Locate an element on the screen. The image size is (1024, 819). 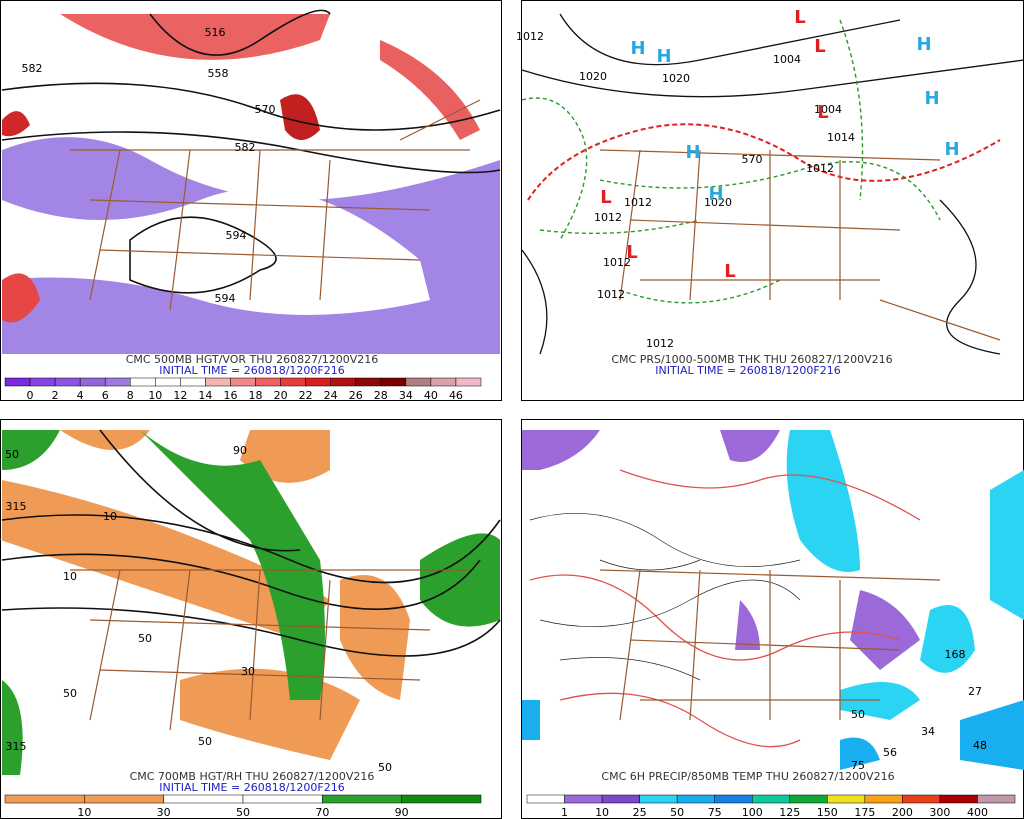
contour-label: 30 is located at coordinates (248, 671).